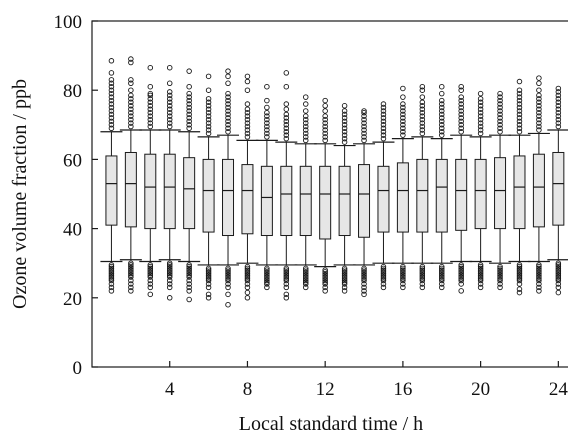 This screenshot has width=568, height=439. What do you see at coordinates (248, 389) in the screenshot?
I see `x-tick-label: 8` at bounding box center [248, 389].